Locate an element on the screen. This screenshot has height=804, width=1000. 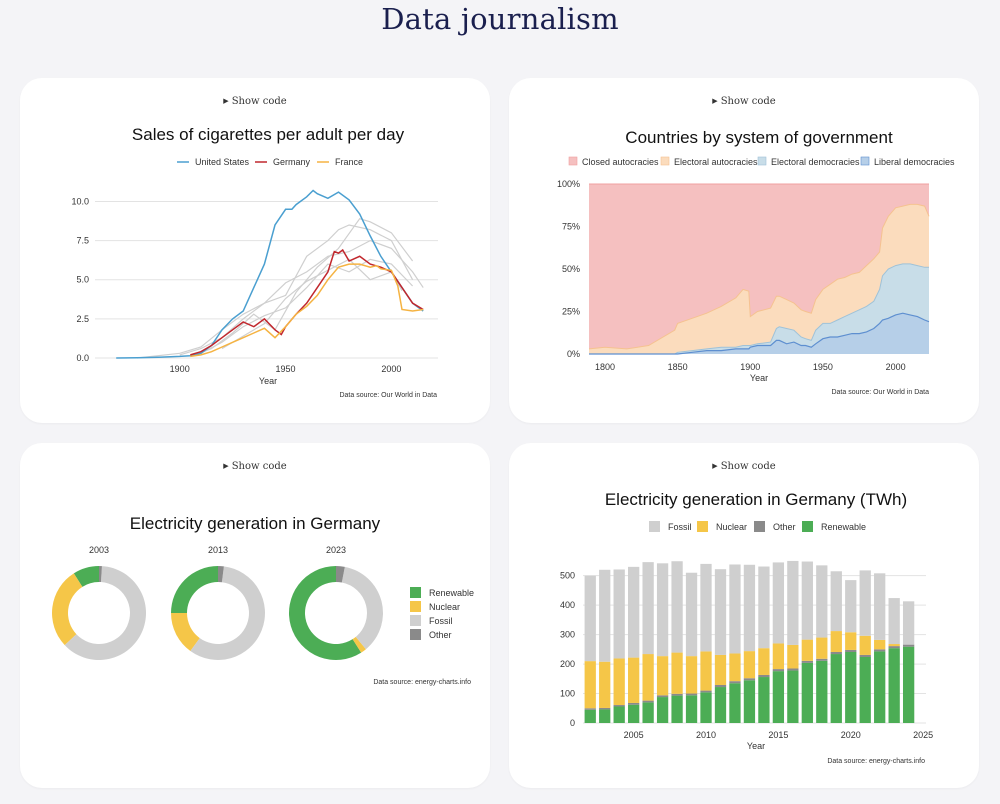
bar-nuclear-2020 is located at coordinates (851, 641).